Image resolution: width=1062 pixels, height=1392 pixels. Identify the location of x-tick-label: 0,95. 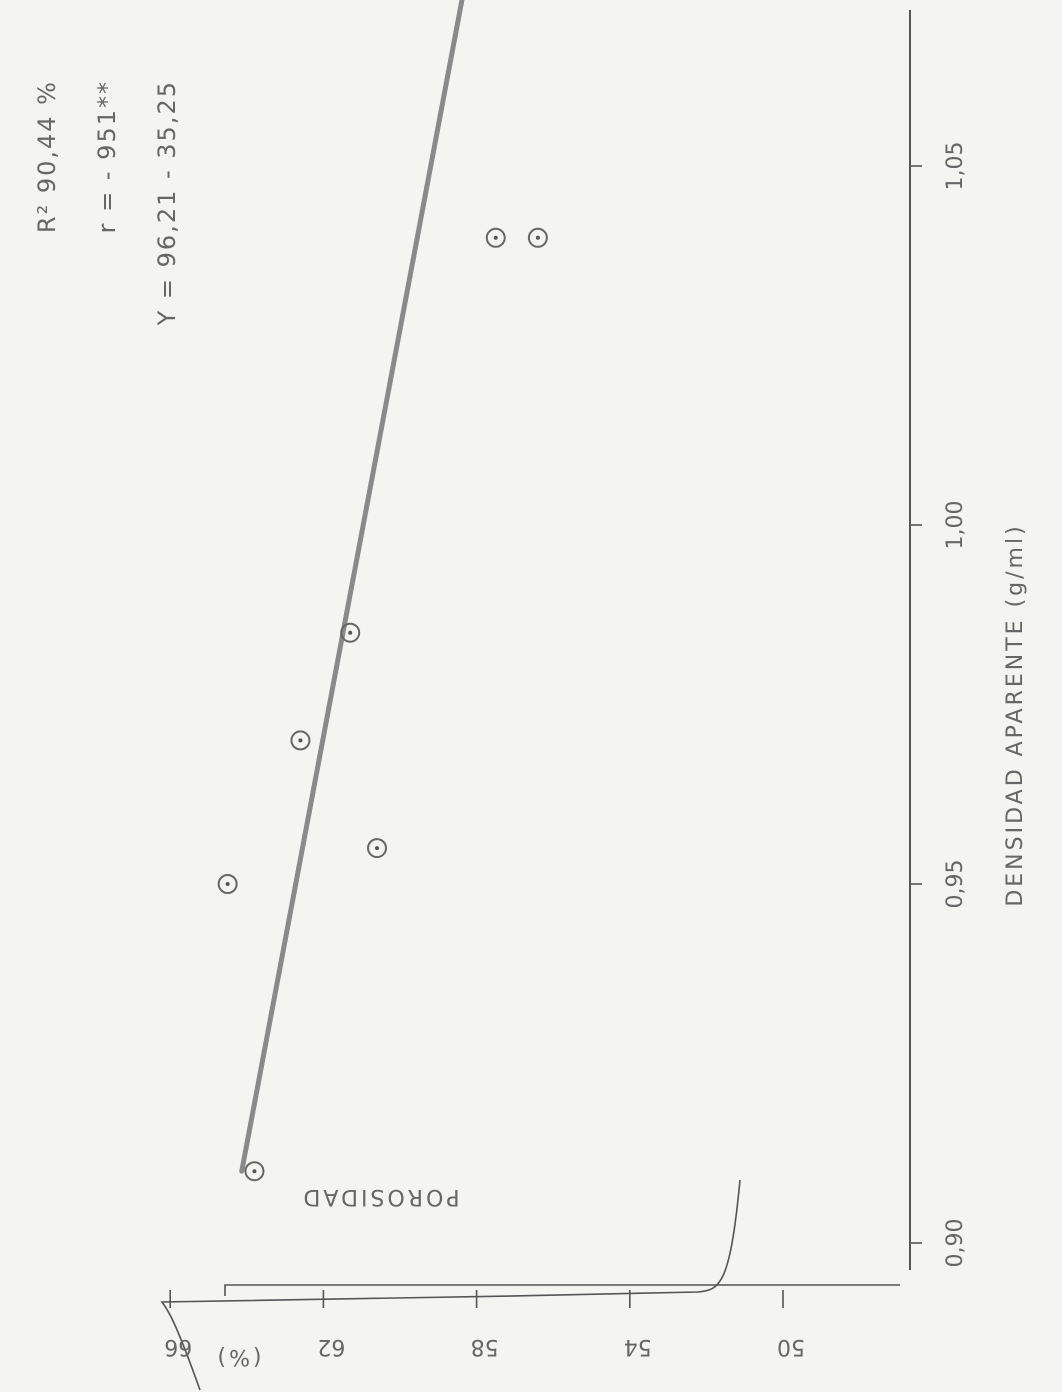
(955, 884).